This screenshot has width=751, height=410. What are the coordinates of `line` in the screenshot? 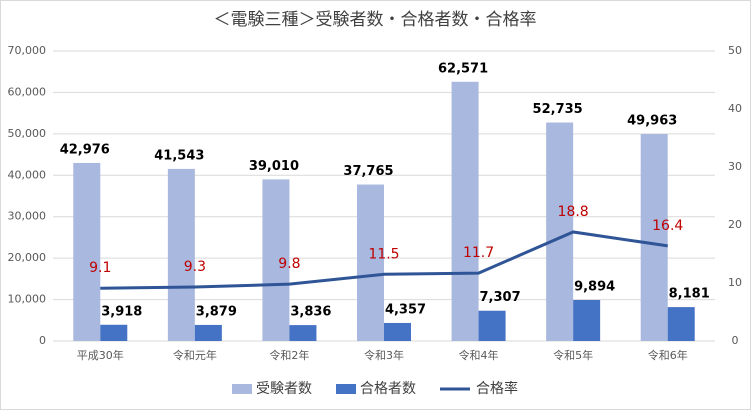 It's located at (384, 260).